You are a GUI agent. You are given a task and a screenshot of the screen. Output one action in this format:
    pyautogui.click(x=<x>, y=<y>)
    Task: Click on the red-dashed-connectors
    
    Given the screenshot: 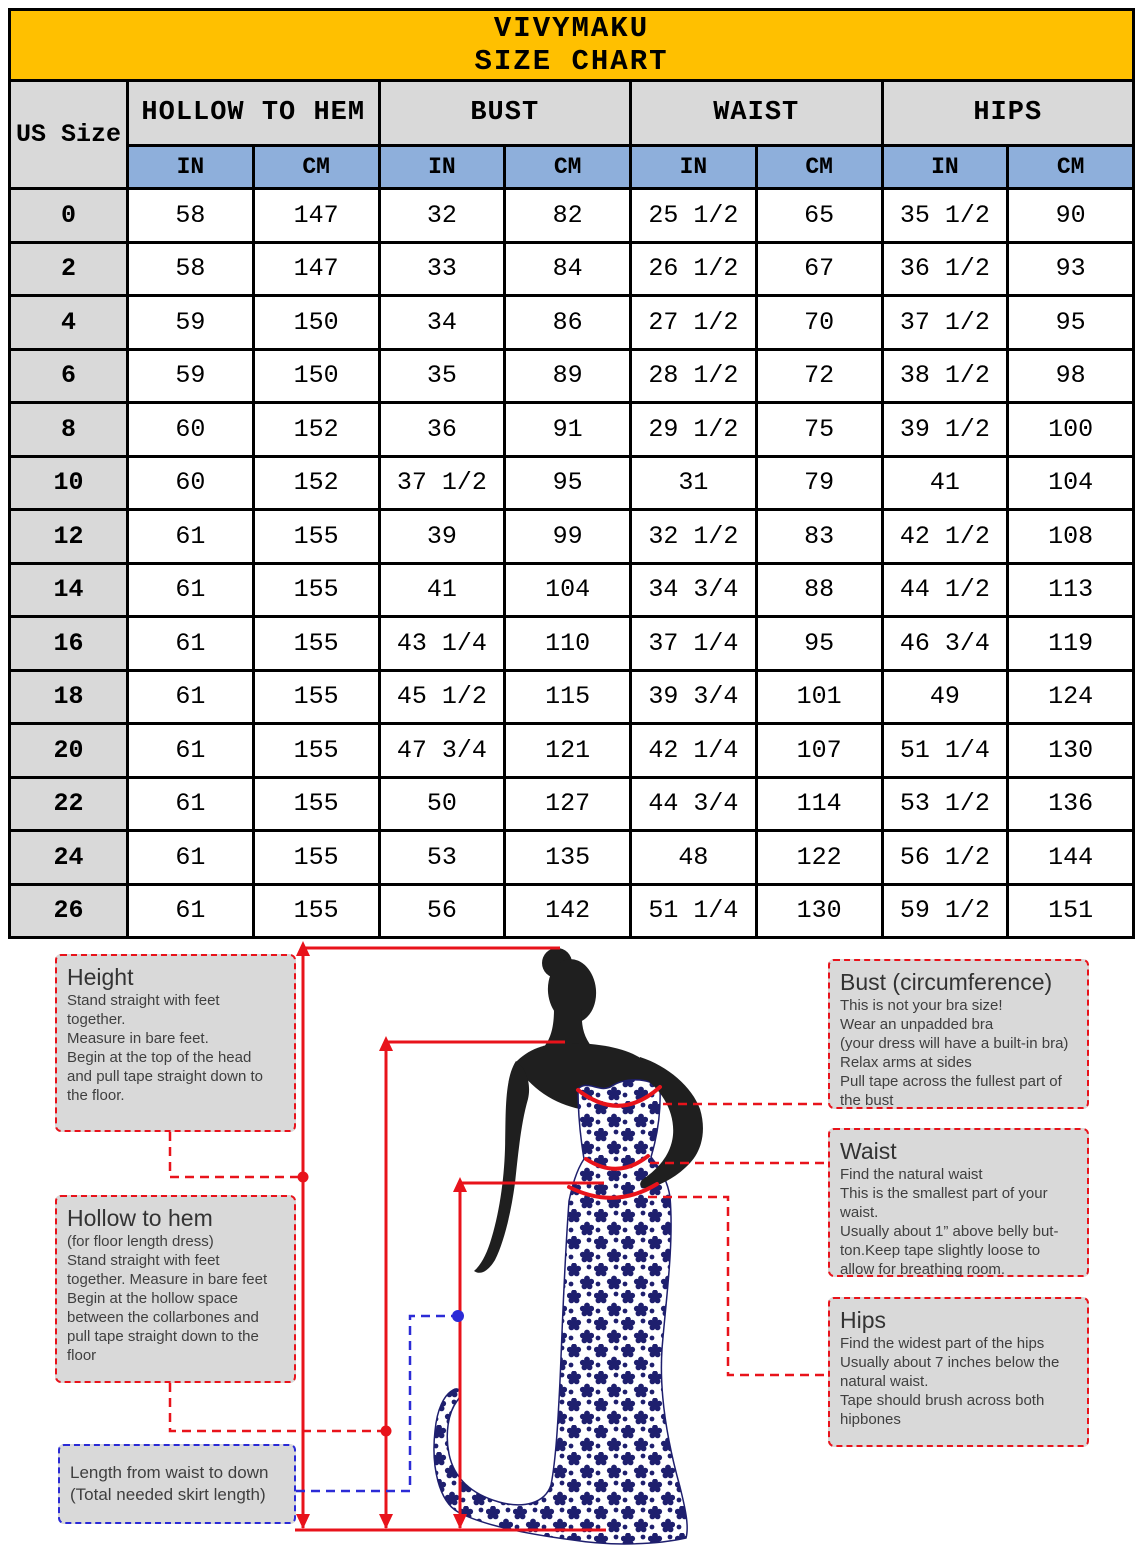 What is the action you would take?
    pyautogui.click(x=498, y=1267)
    